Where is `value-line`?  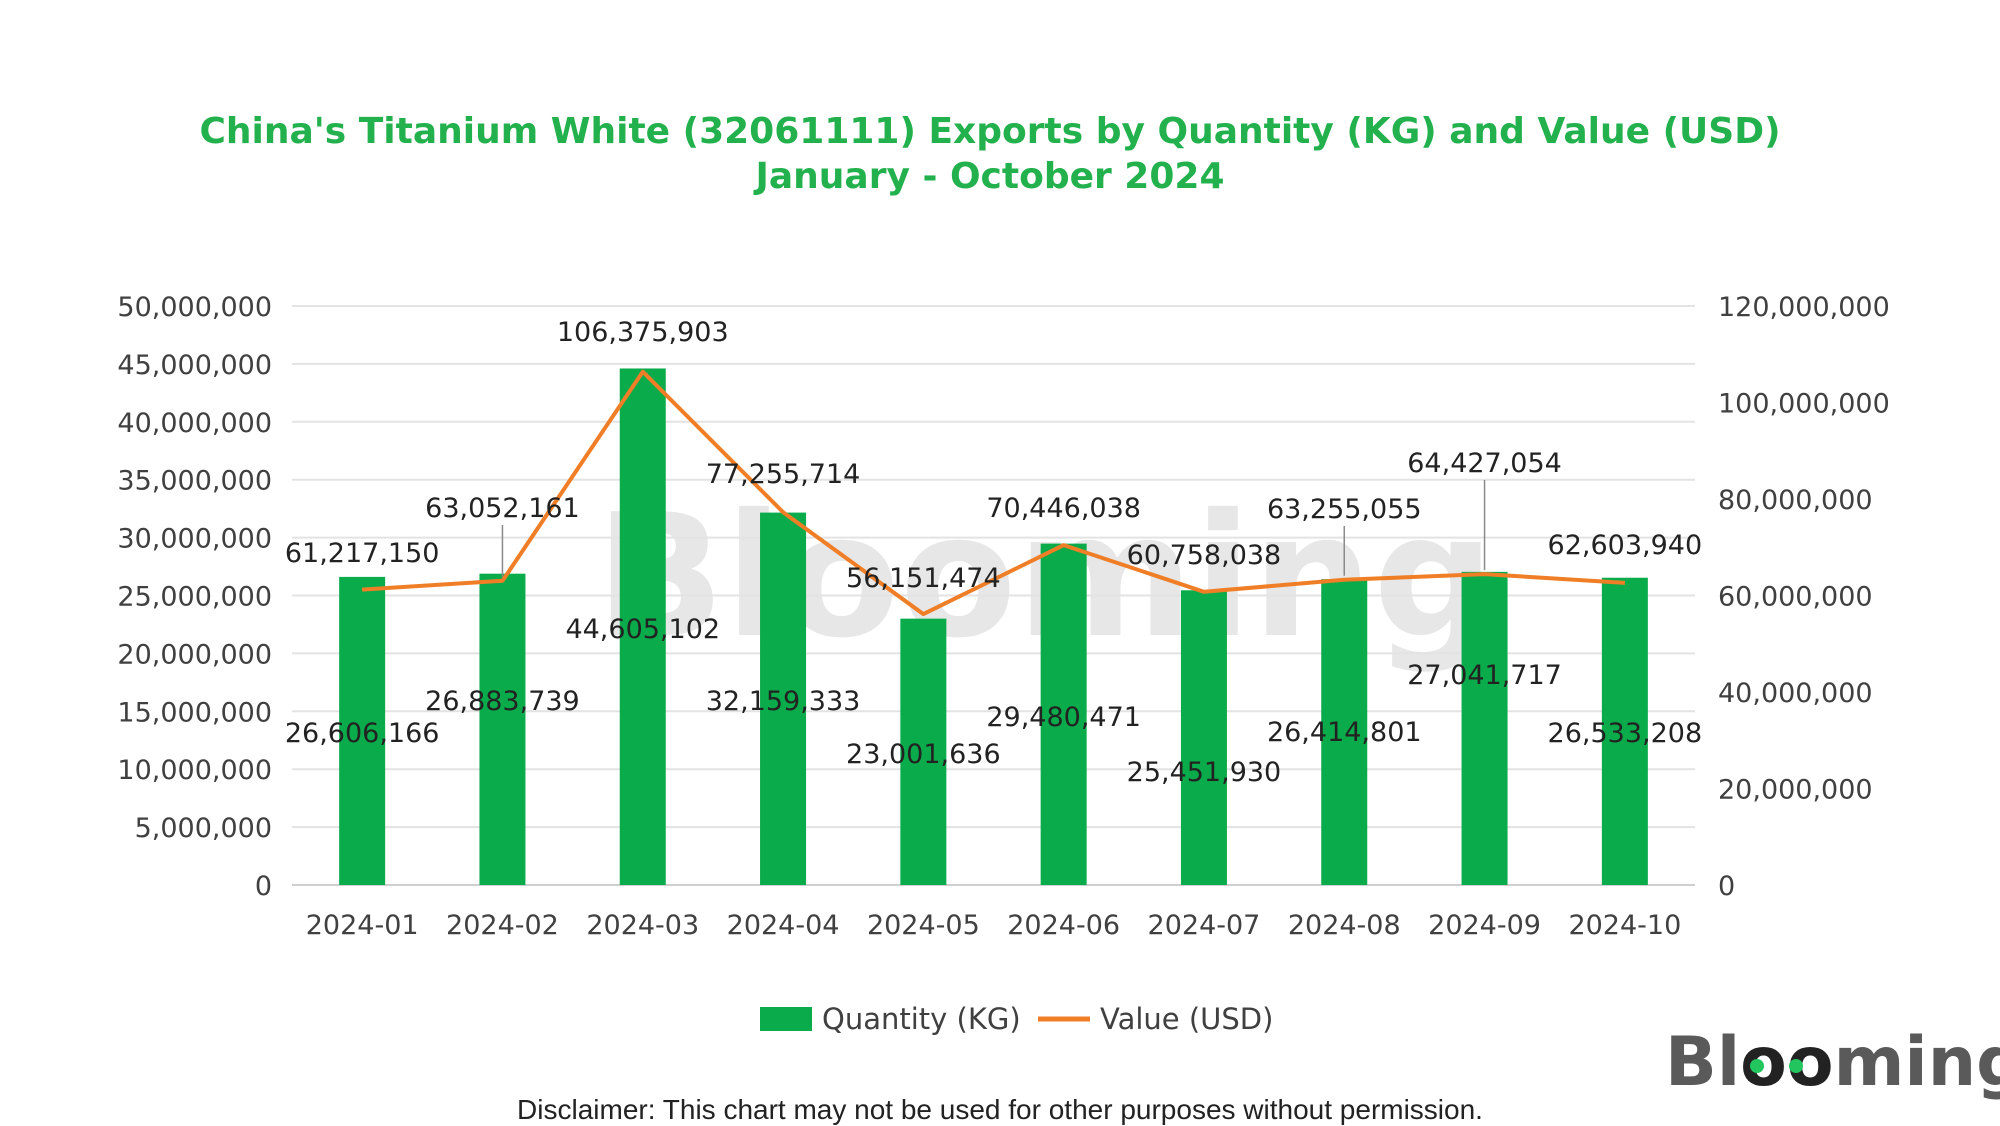 value-line is located at coordinates (993, 493).